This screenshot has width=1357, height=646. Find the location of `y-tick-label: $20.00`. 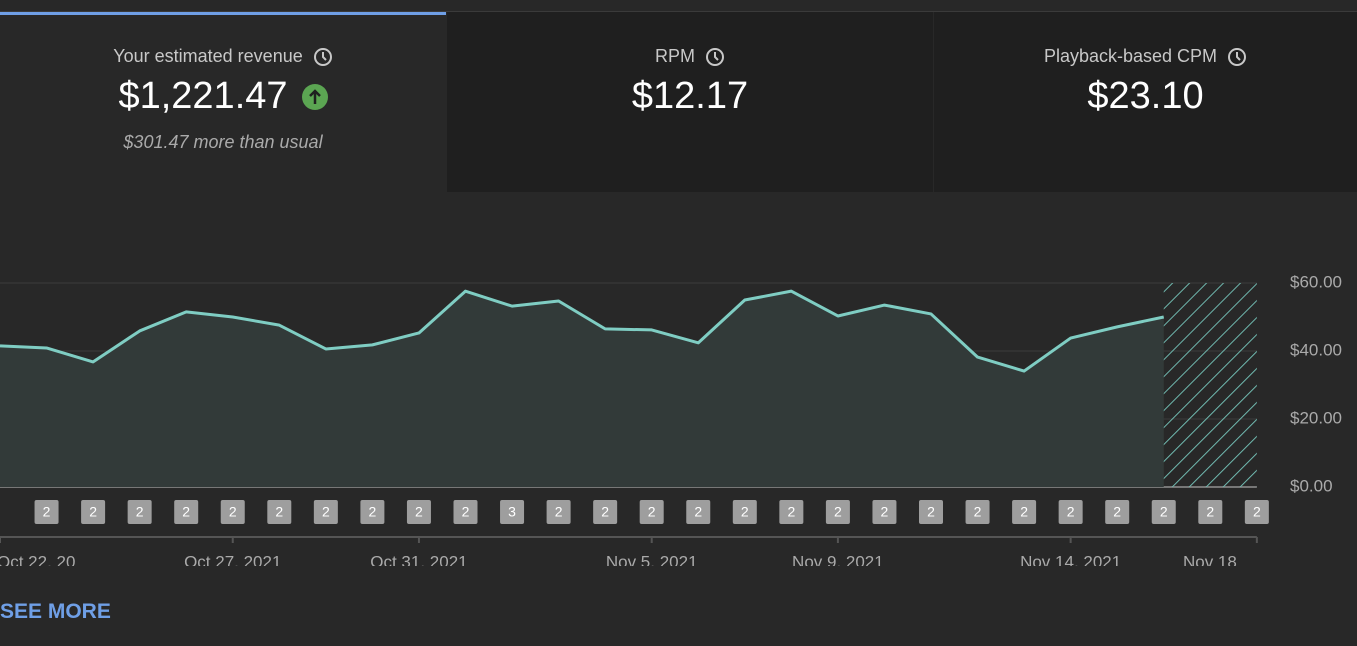

y-tick-label: $20.00 is located at coordinates (1316, 417).